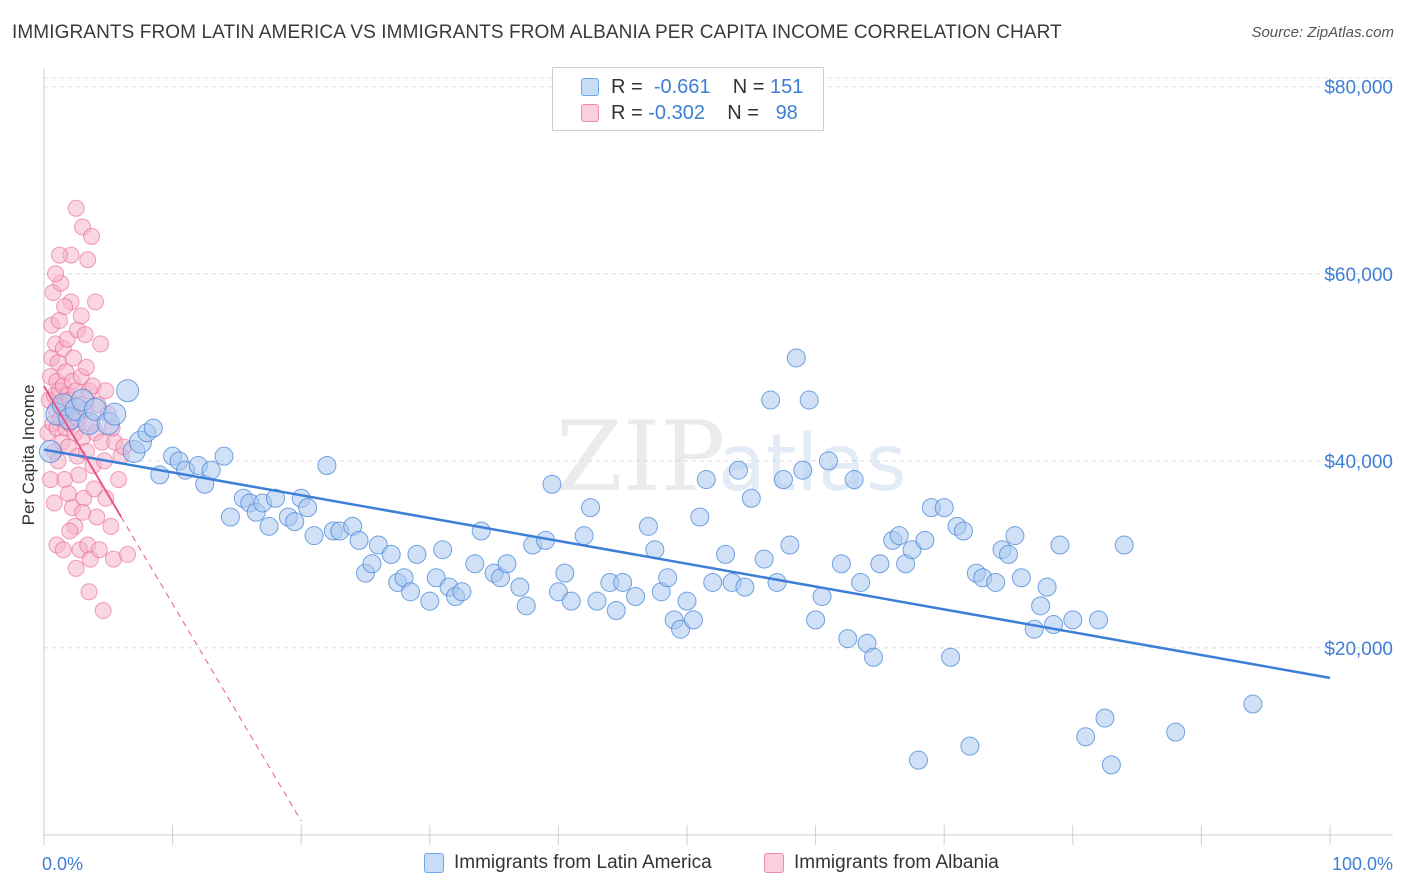 The image size is (1406, 892). Describe the element at coordinates (787, 86) in the screenshot. I see `legend-n-value-blue: 151` at that location.